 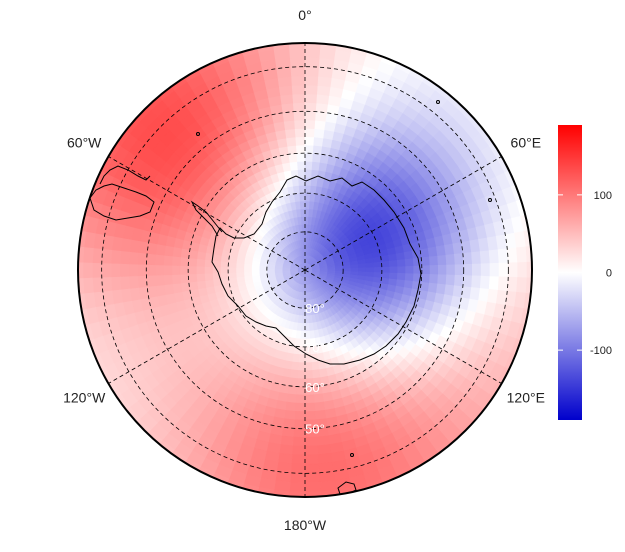 I want to click on longitude-label: 120°W, so click(x=84, y=398).